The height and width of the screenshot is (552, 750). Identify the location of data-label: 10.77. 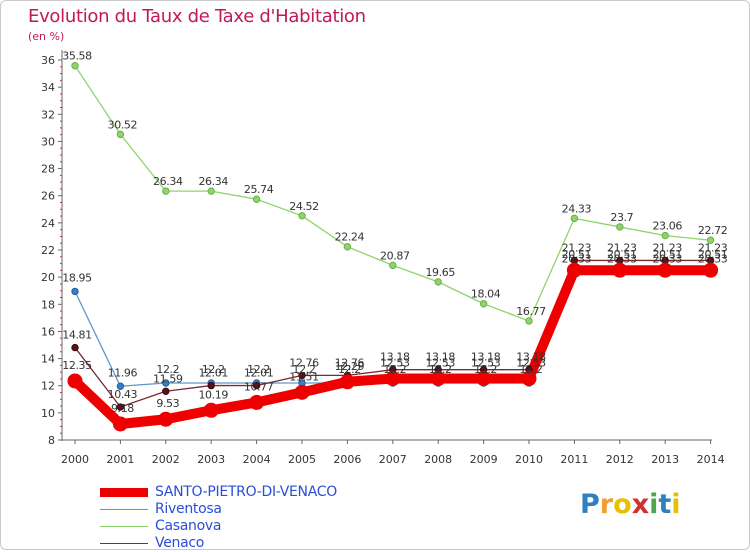
(259, 386).